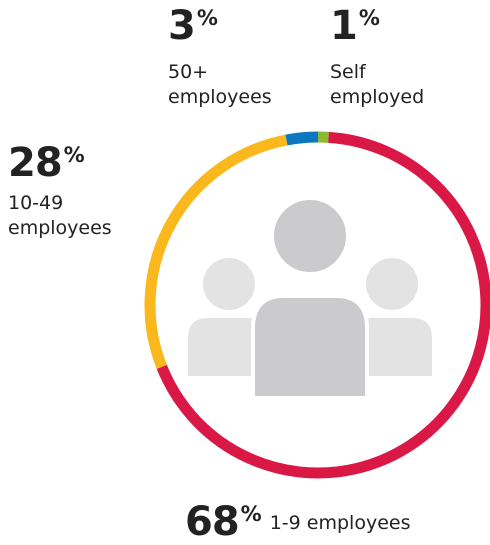  Describe the element at coordinates (343, 26) in the screenshot. I see `slice-value-self-employed: 1` at that location.